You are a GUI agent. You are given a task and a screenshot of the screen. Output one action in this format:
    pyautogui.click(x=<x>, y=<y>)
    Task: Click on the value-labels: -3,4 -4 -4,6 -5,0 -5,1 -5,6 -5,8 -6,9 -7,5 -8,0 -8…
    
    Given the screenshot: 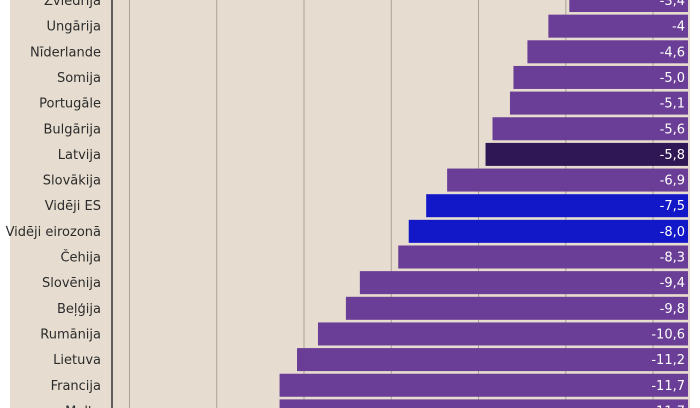 What is the action you would take?
    pyautogui.click(x=668, y=204)
    